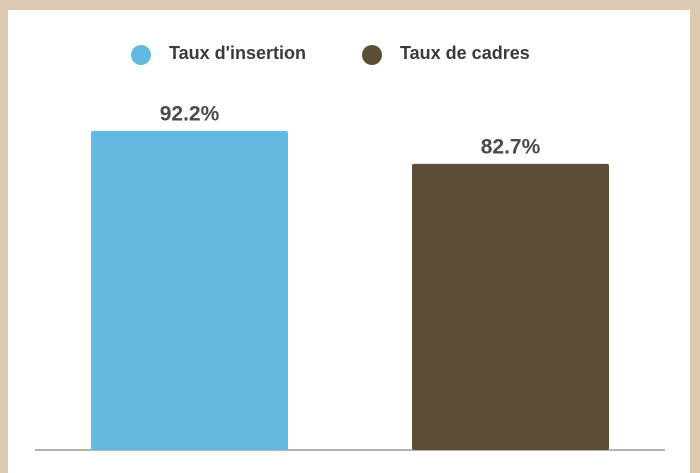 The image size is (700, 473). Describe the element at coordinates (237, 53) in the screenshot. I see `legend-label: Taux d'insertion` at that location.